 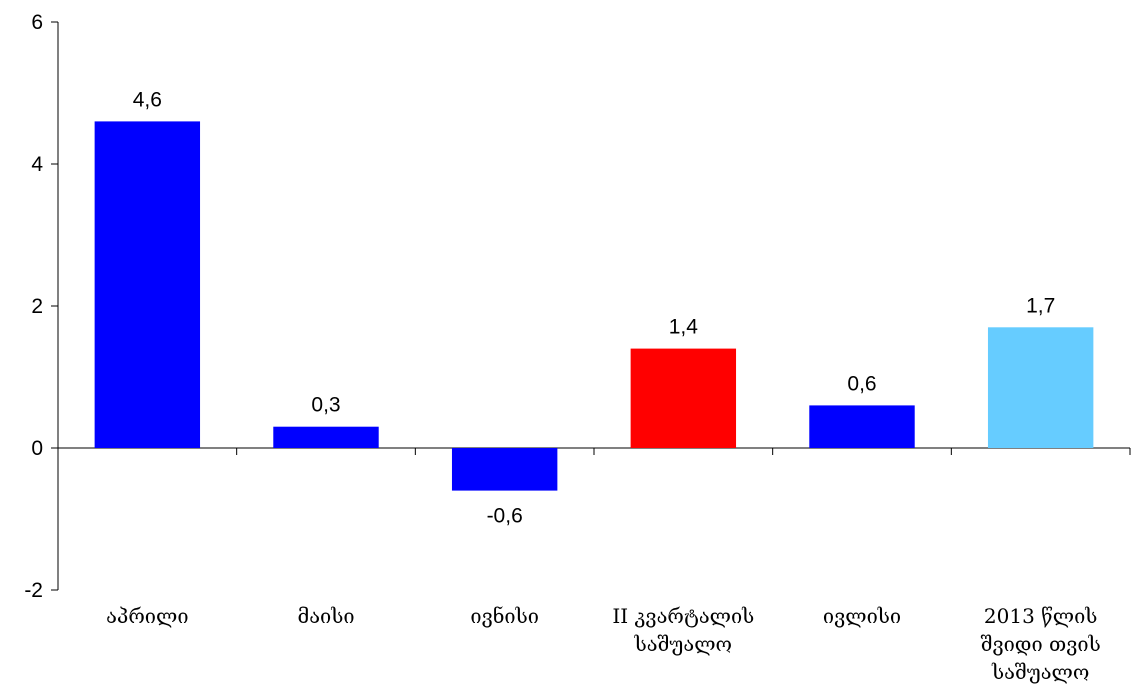 What do you see at coordinates (325, 405) in the screenshot?
I see `data-label: 0,3` at bounding box center [325, 405].